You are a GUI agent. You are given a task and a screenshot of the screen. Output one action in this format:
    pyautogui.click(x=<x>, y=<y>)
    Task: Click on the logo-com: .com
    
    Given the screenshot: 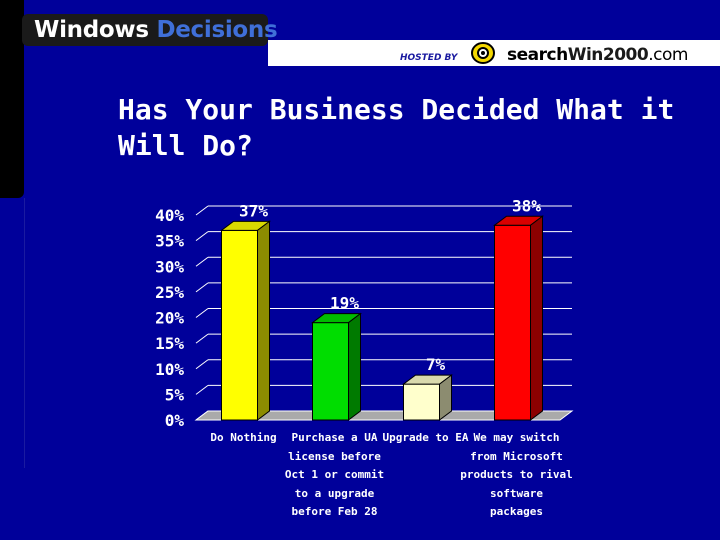 What is the action you would take?
    pyautogui.click(x=668, y=55)
    